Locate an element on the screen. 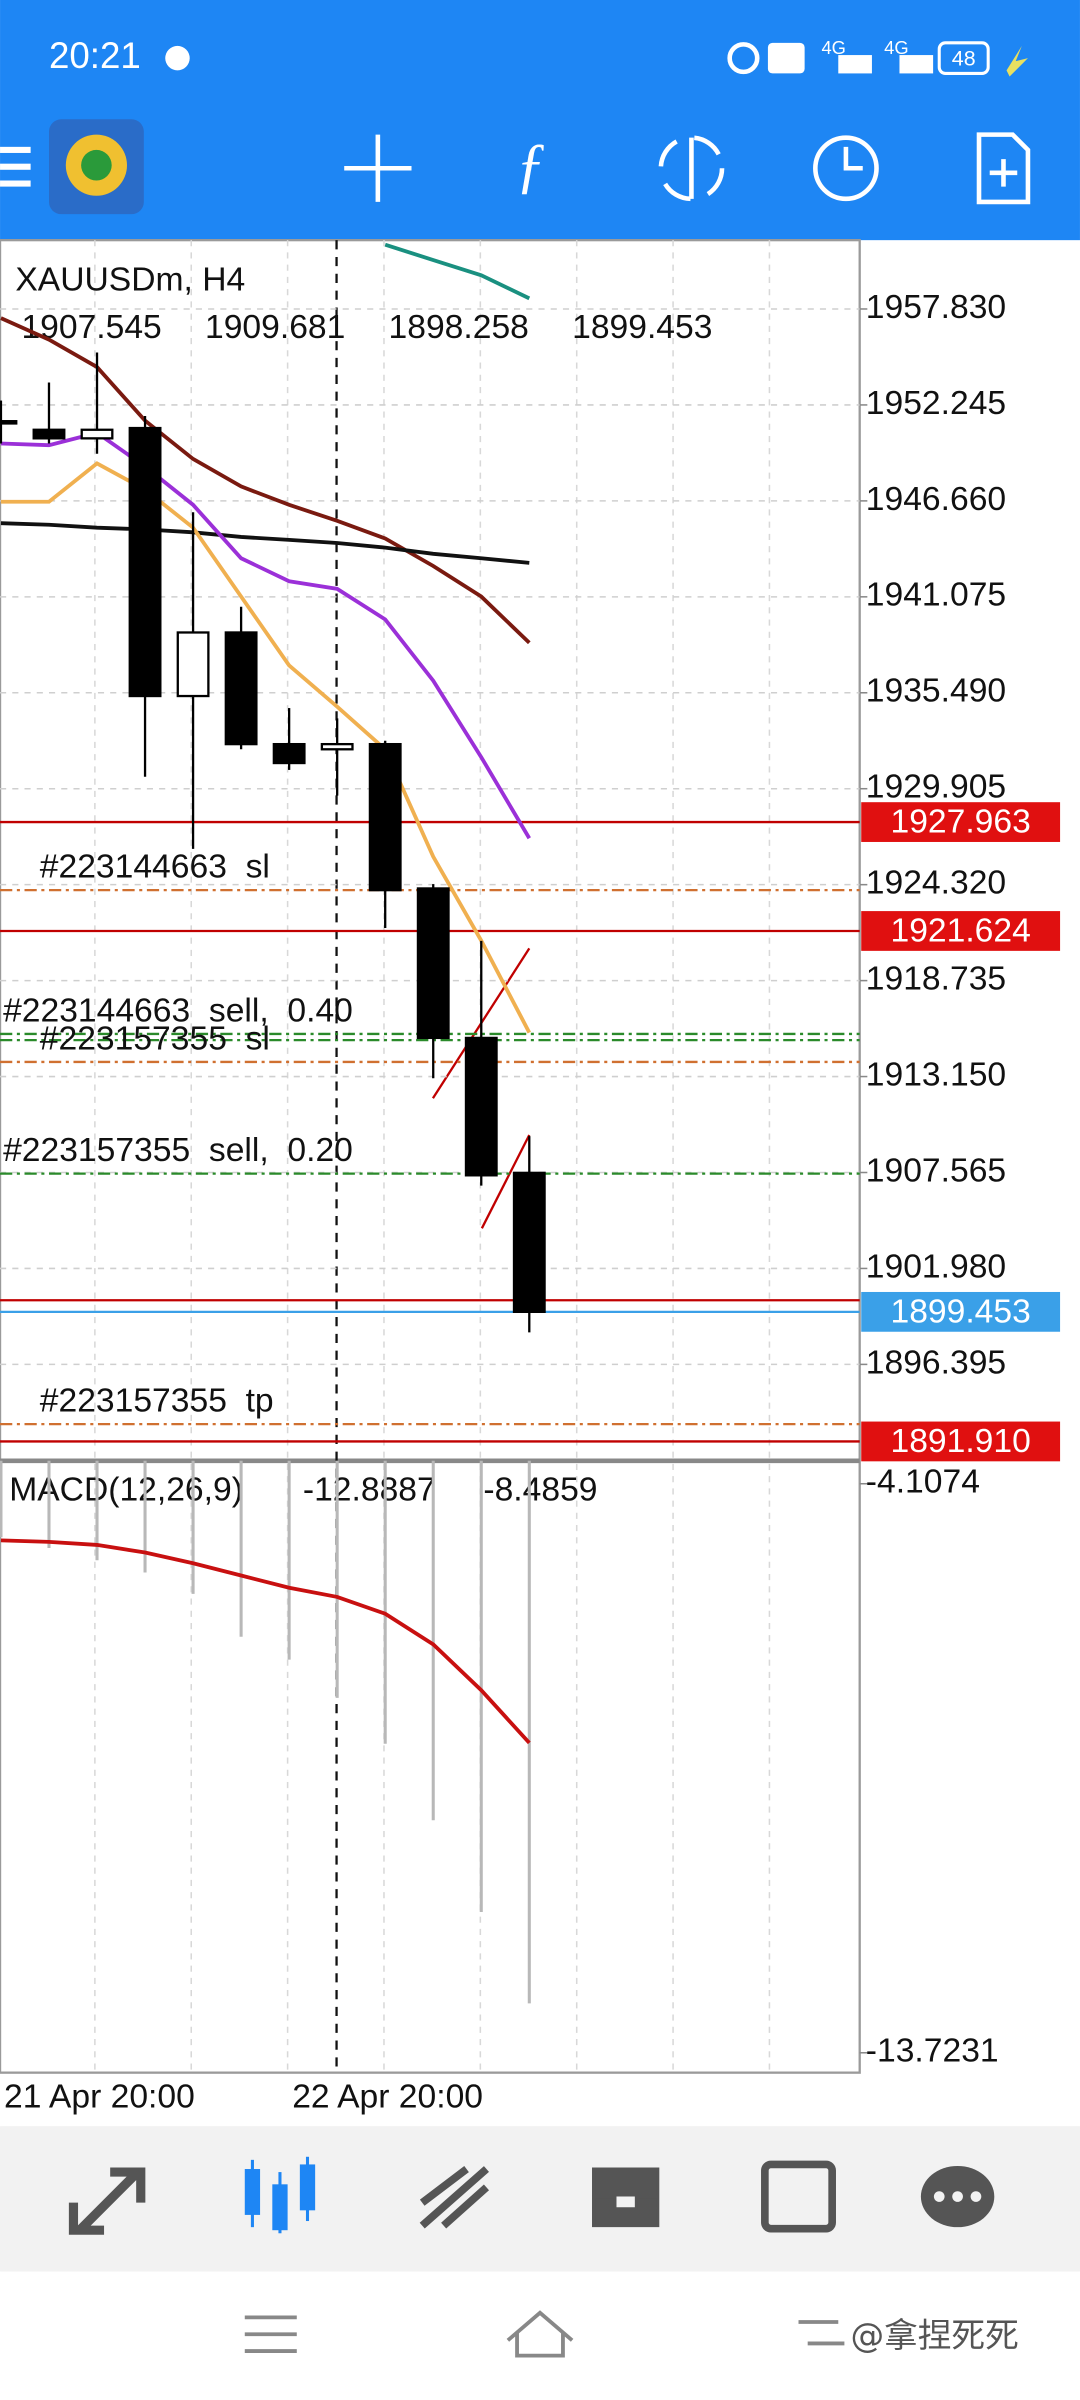  back-button is located at coordinates (821, 2333).